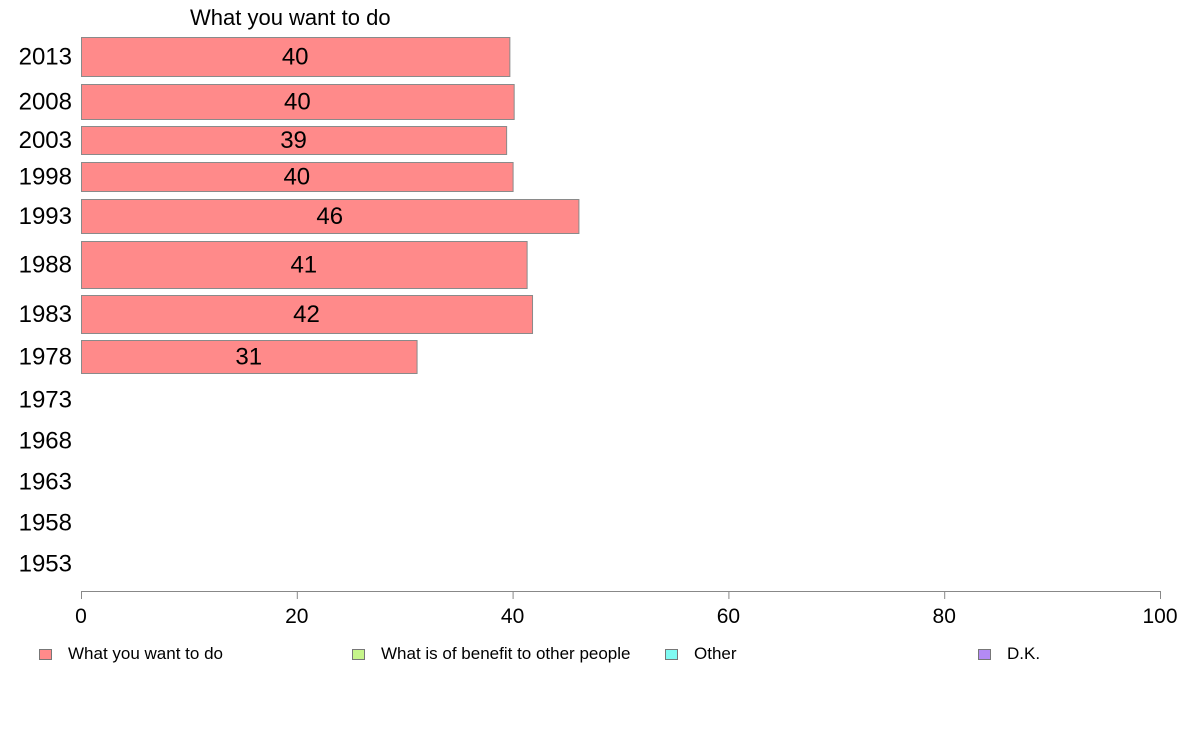 This screenshot has width=1188, height=736. Describe the element at coordinates (1024, 653) in the screenshot. I see `legend-label: D.K.` at that location.